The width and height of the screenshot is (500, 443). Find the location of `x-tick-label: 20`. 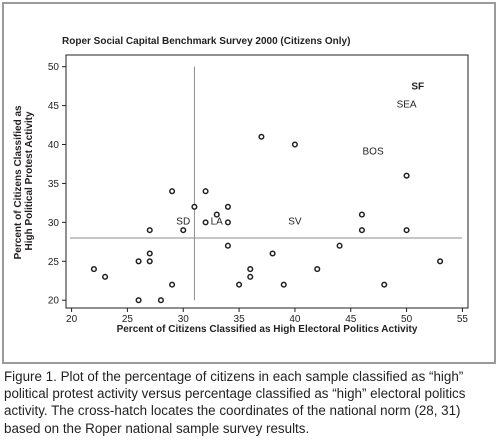

x-tick-label: 20 is located at coordinates (72, 319).